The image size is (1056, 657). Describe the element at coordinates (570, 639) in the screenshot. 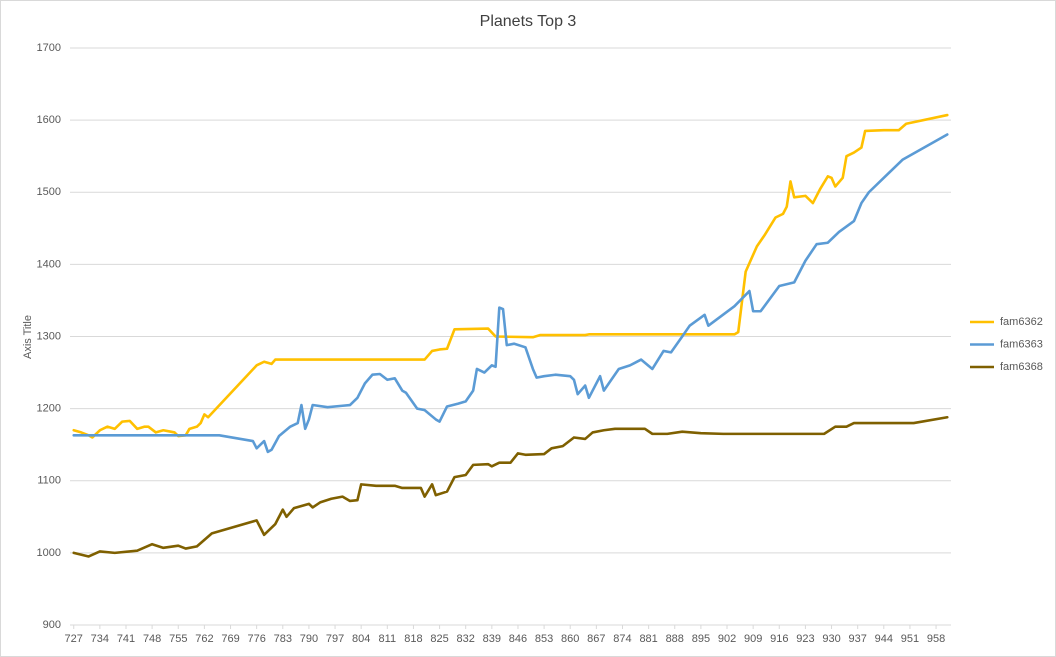

I see `x-tick-label: 860` at that location.